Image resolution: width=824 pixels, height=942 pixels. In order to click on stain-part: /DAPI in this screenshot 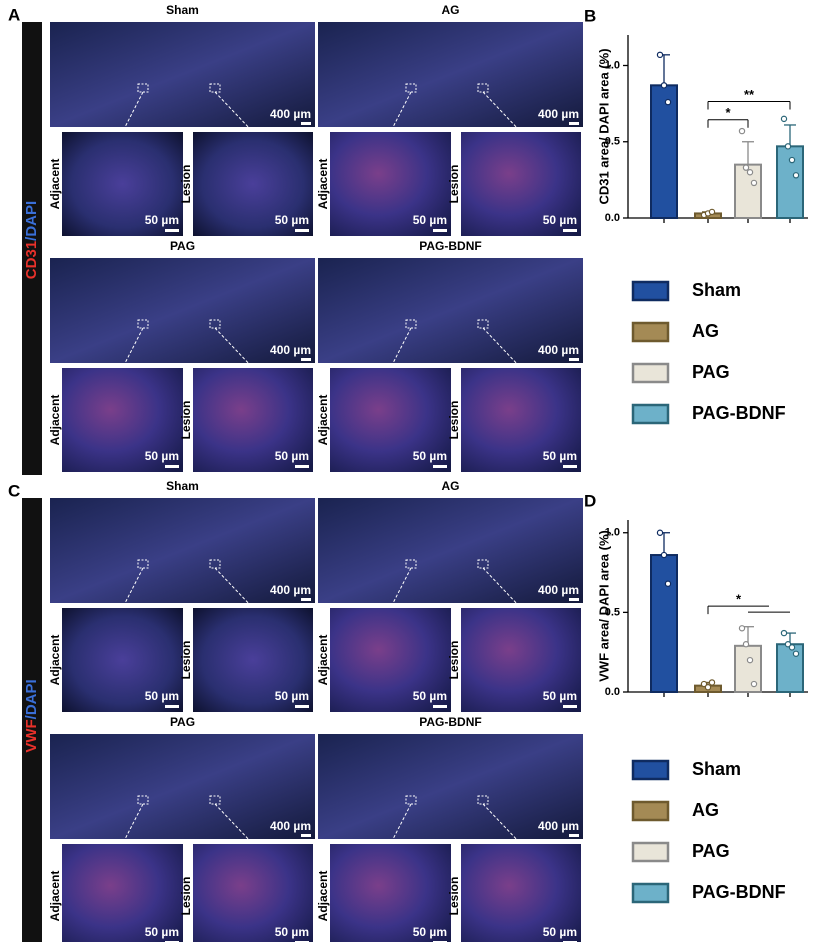, I will do `click(31, 699)`.